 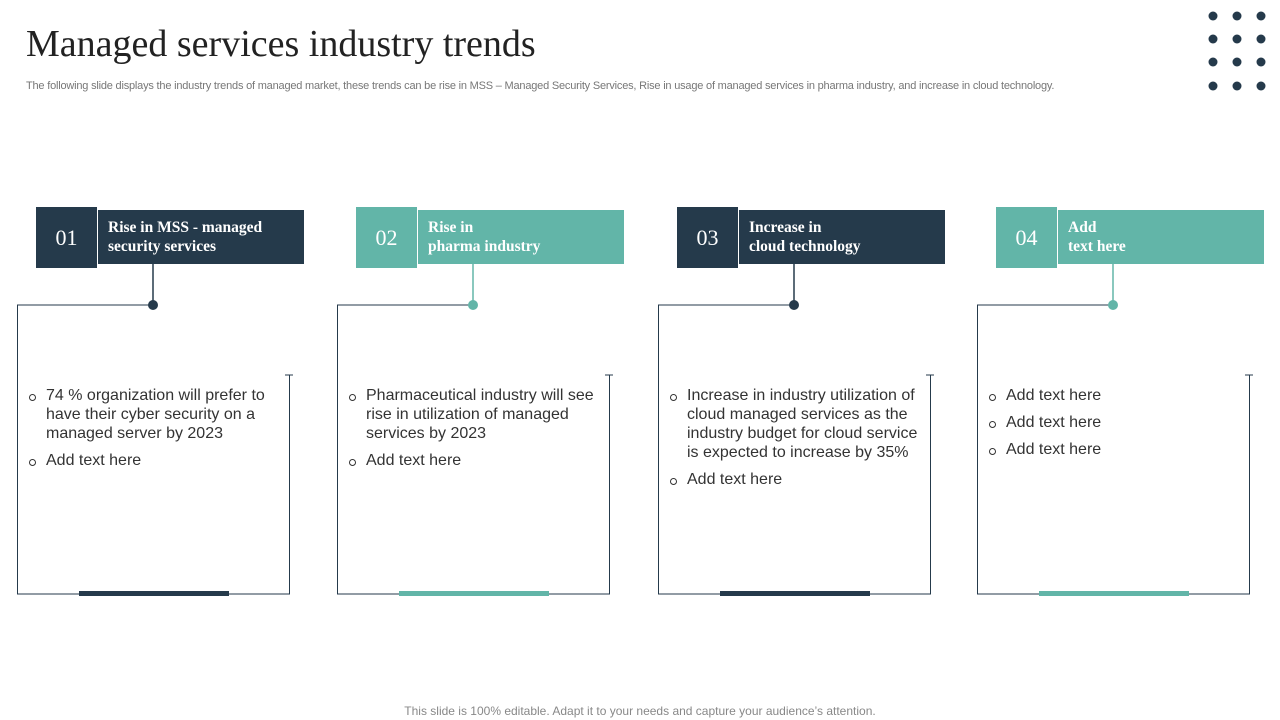 I want to click on card-title-line: Rise in MSS - managed, so click(x=185, y=227).